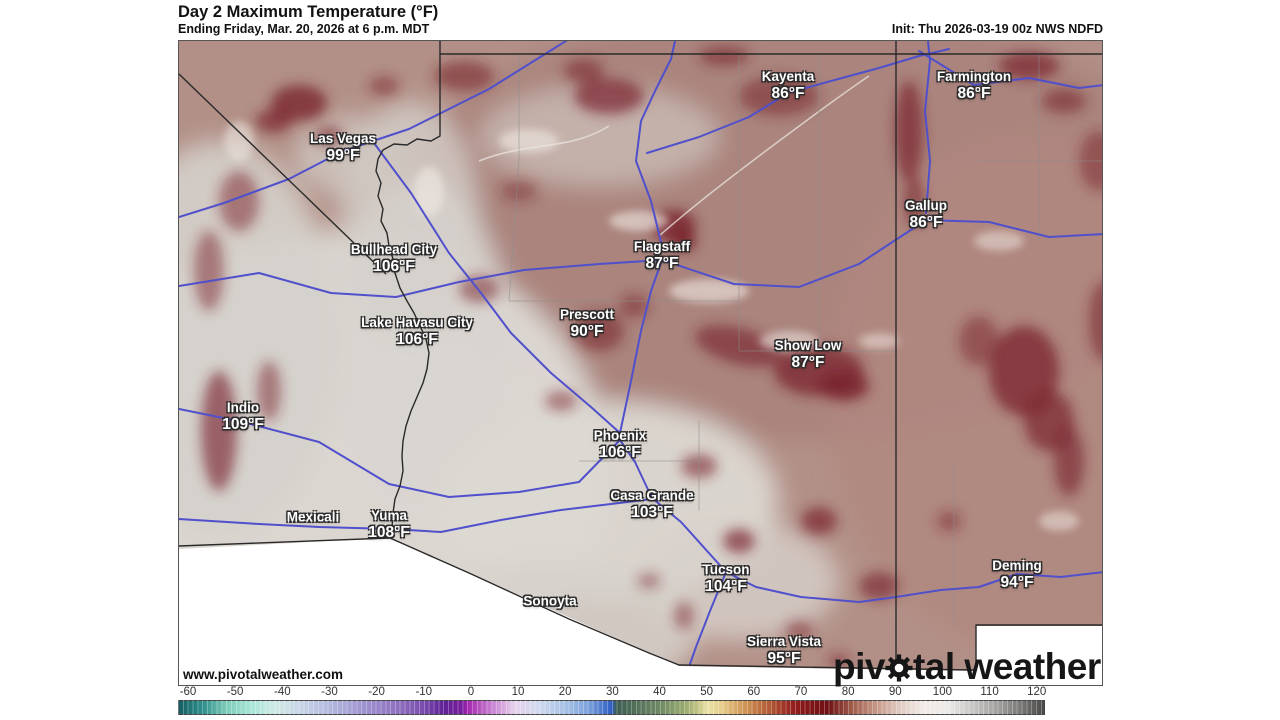  What do you see at coordinates (263, 674) in the screenshot?
I see `website-url: www.pivotalweather.com` at bounding box center [263, 674].